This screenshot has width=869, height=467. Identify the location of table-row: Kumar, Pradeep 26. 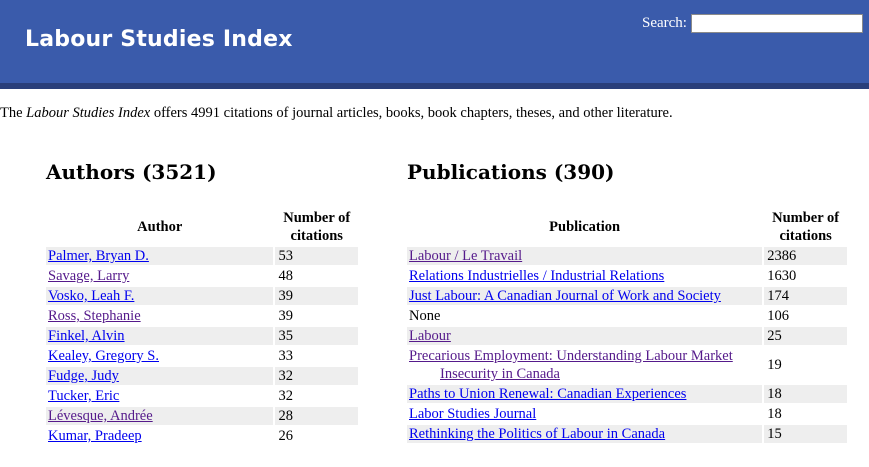
(202, 436).